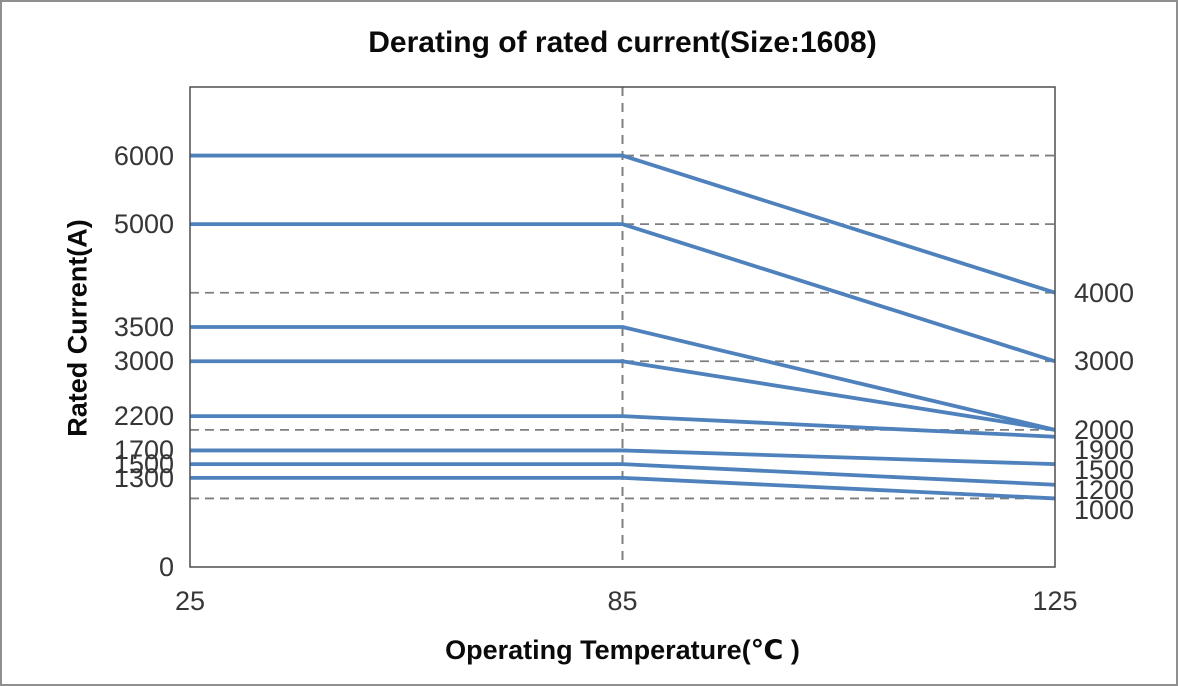 The height and width of the screenshot is (686, 1178). Describe the element at coordinates (143, 464) in the screenshot. I see `y-tick-1500: 1500` at that location.